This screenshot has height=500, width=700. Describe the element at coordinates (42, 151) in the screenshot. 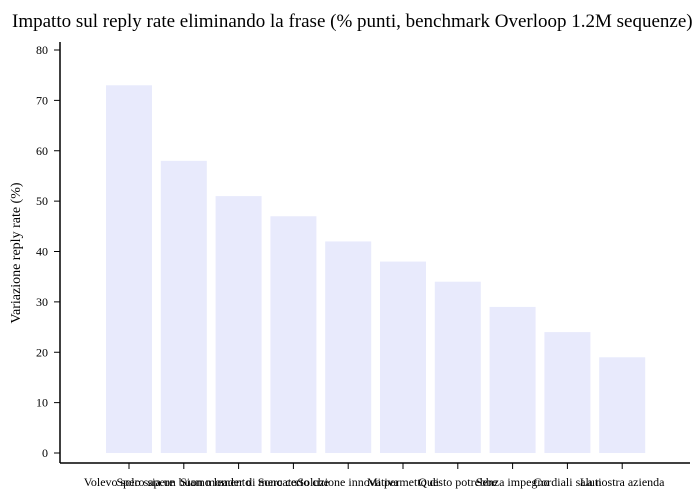

I see `y-tick-label: 60` at that location.